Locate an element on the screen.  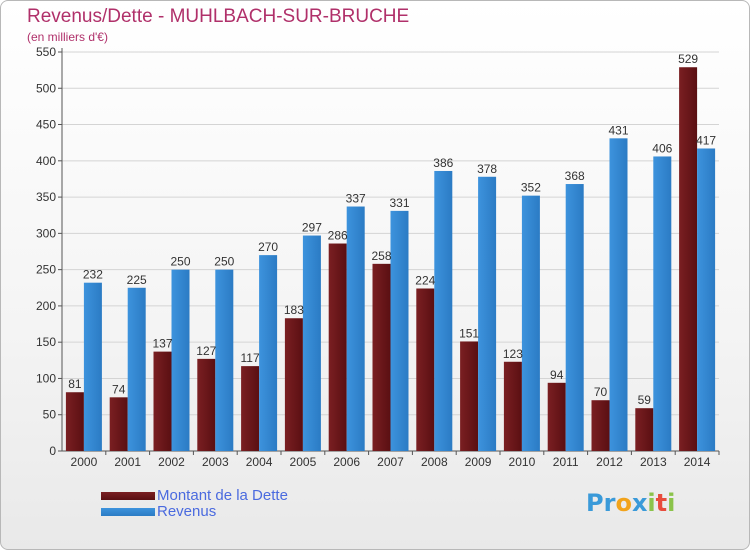
data-label-revenue: 297 is located at coordinates (312, 228).